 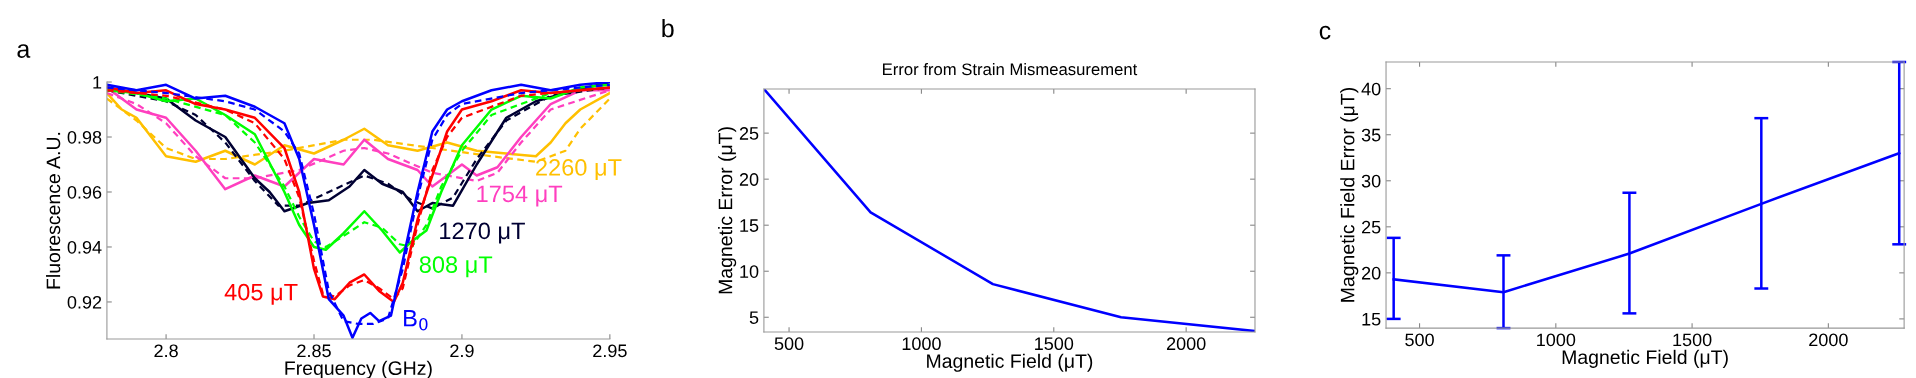 I want to click on y-tick-label: 30, so click(x=1371, y=181).